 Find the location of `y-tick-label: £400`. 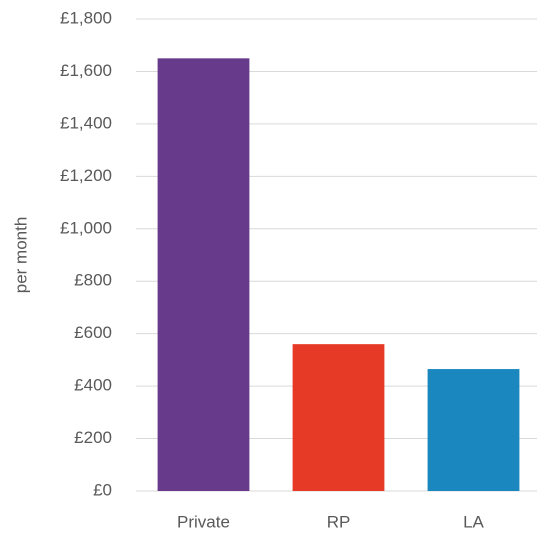

y-tick-label: £400 is located at coordinates (93, 385).